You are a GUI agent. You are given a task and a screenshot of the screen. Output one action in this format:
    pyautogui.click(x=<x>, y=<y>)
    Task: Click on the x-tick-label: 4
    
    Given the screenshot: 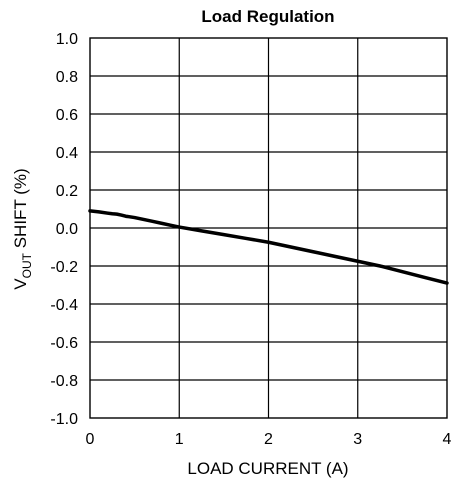 What is the action you would take?
    pyautogui.click(x=447, y=439)
    